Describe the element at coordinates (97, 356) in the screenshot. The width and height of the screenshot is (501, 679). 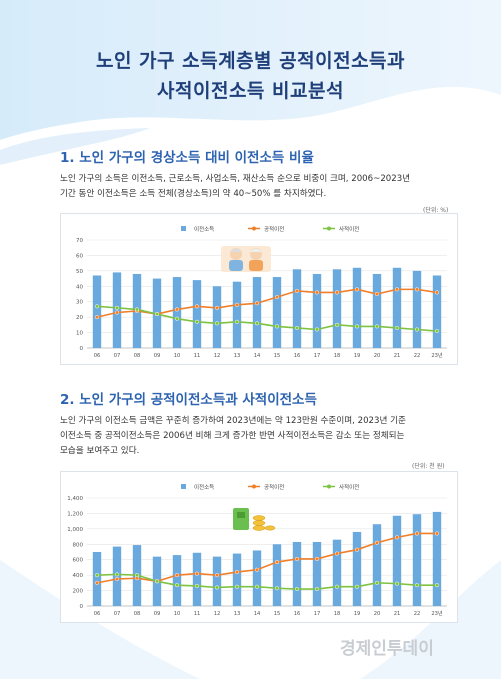
I see `x-tick-label: 06` at that location.